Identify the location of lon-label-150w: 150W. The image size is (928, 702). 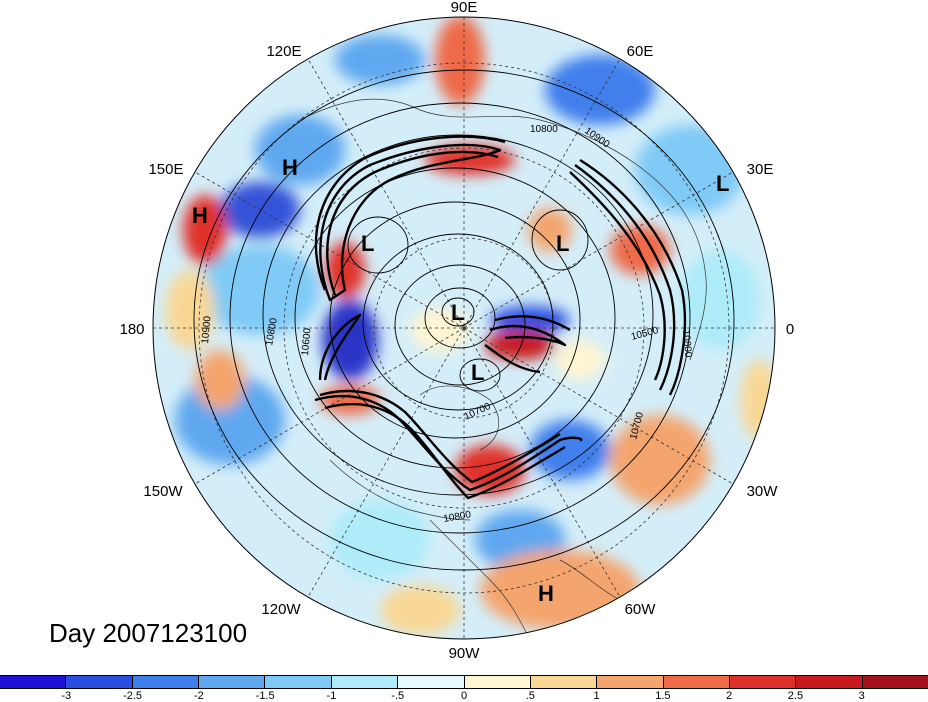
(163, 491).